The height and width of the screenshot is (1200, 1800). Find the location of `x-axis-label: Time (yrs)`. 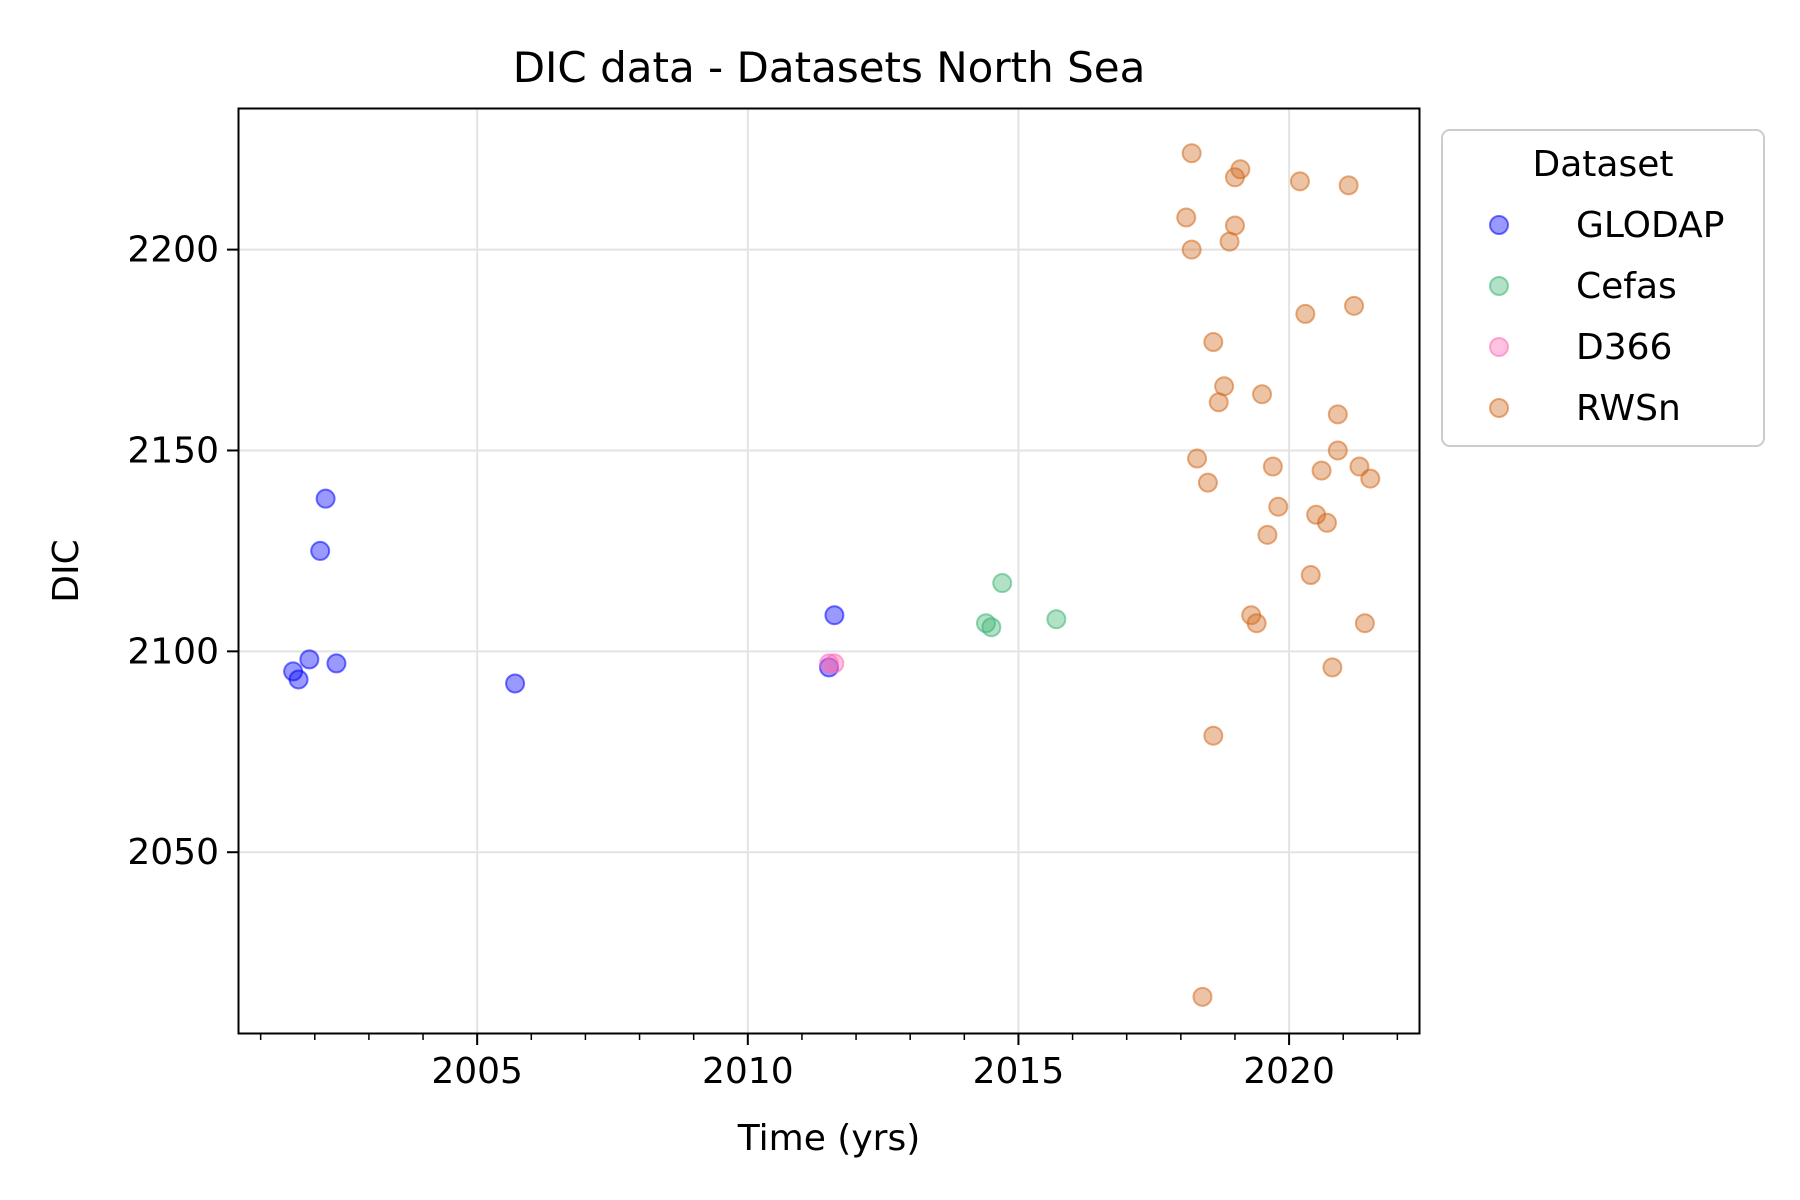

x-axis-label: Time (yrs) is located at coordinates (829, 1138).